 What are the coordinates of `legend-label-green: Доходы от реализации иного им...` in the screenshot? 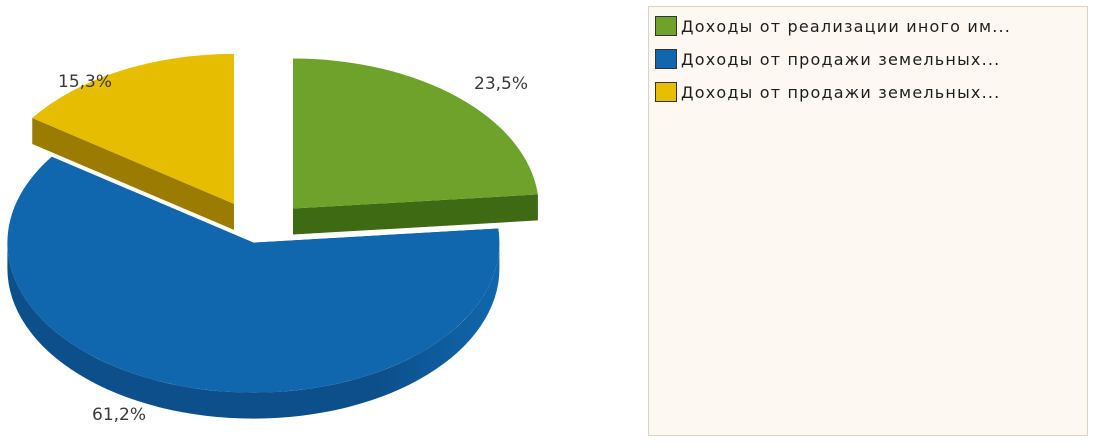 It's located at (846, 26).